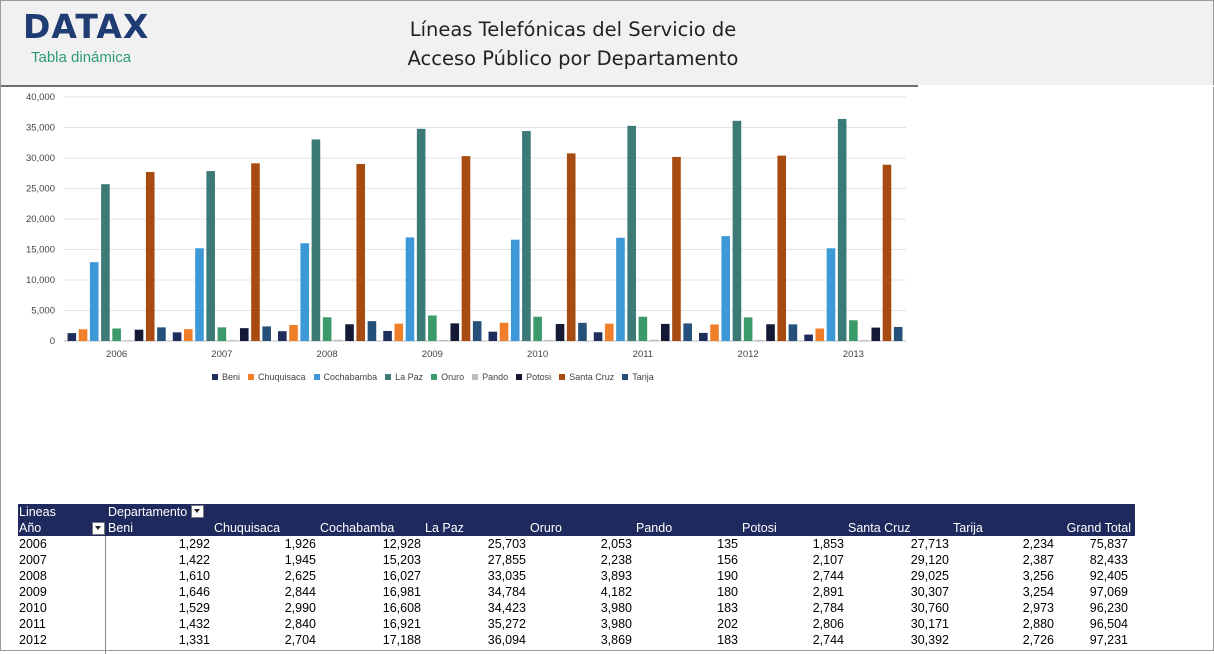 Image resolution: width=1214 pixels, height=654 pixels. What do you see at coordinates (40, 219) in the screenshot?
I see `y-tick-label: 20,000` at bounding box center [40, 219].